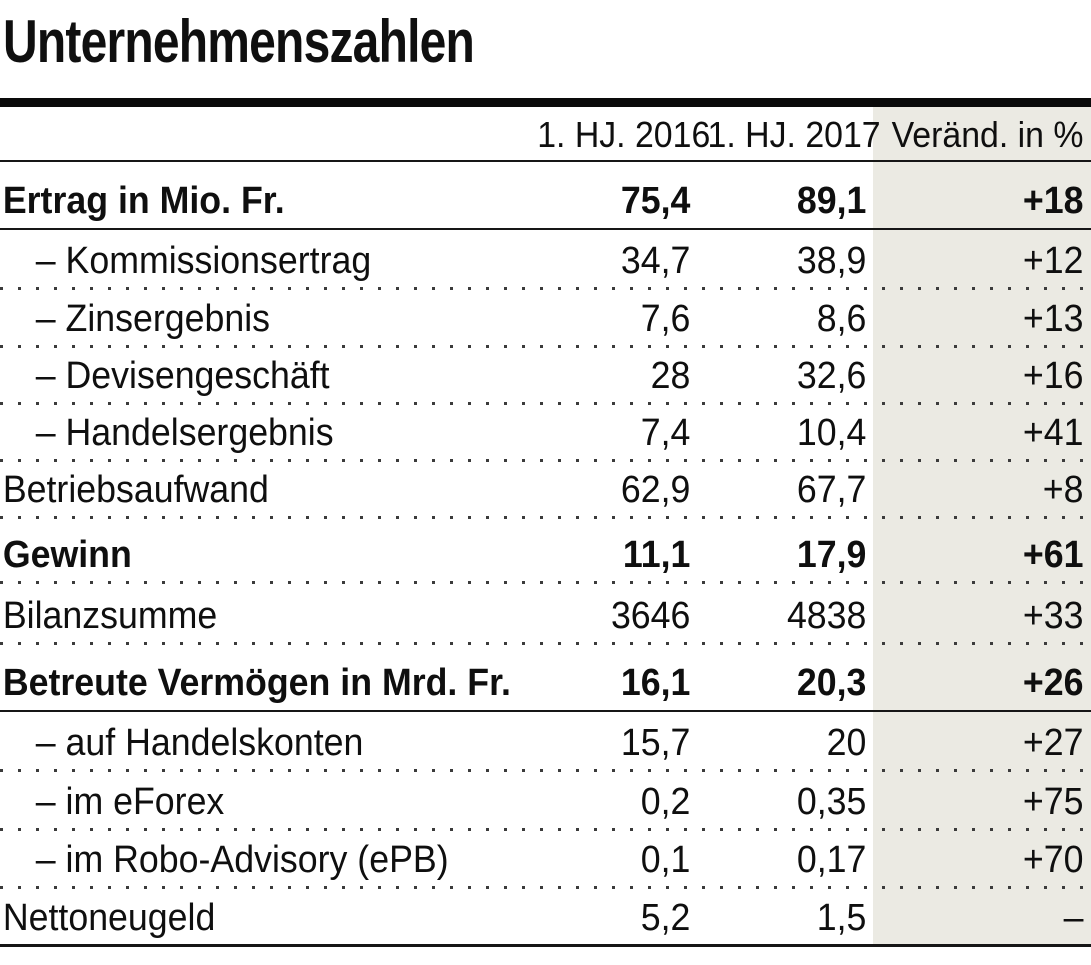 Image resolution: width=1091 pixels, height=965 pixels. I want to click on row-label: – Zinsergebnis, so click(153, 319).